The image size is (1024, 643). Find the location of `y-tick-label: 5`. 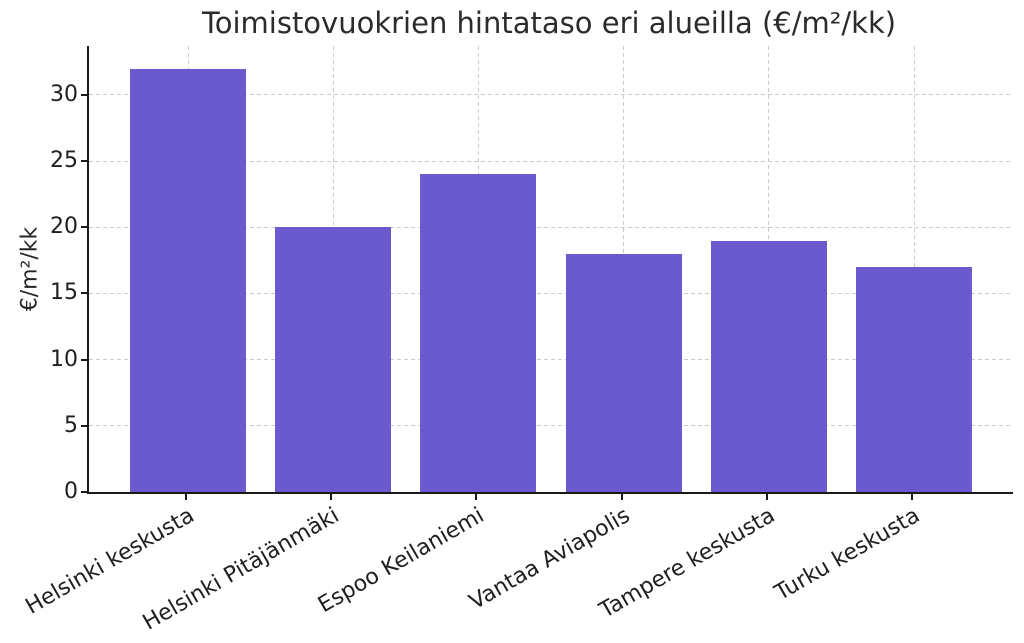

y-tick-label: 5 is located at coordinates (71, 425).